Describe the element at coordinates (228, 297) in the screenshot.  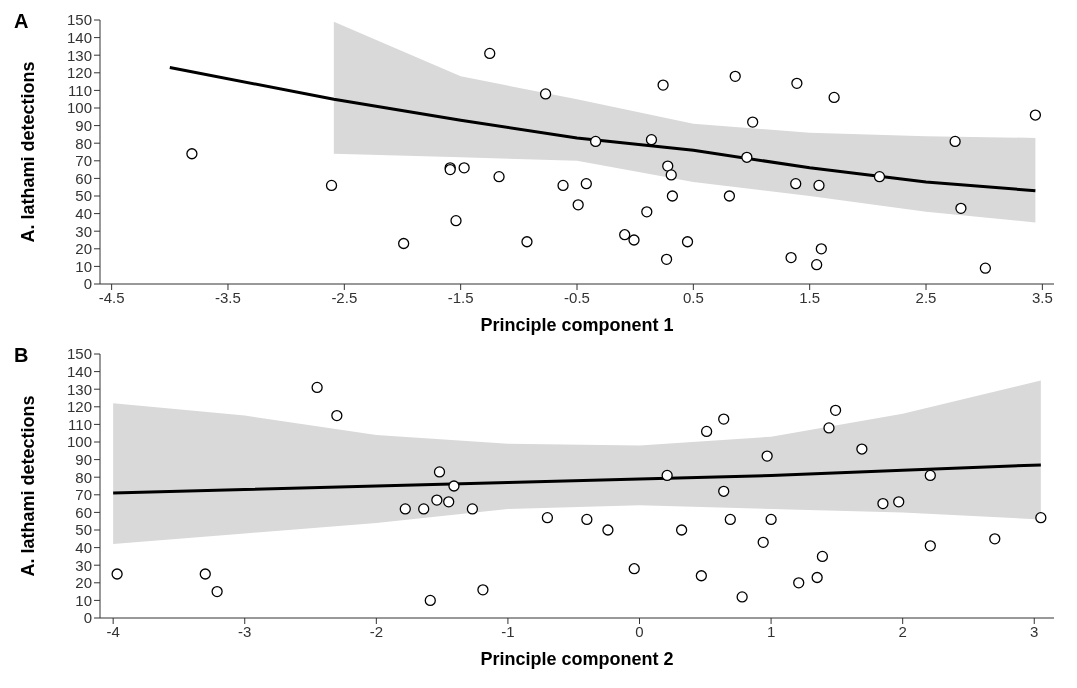
I see `x-tick-label: -3.5` at that location.